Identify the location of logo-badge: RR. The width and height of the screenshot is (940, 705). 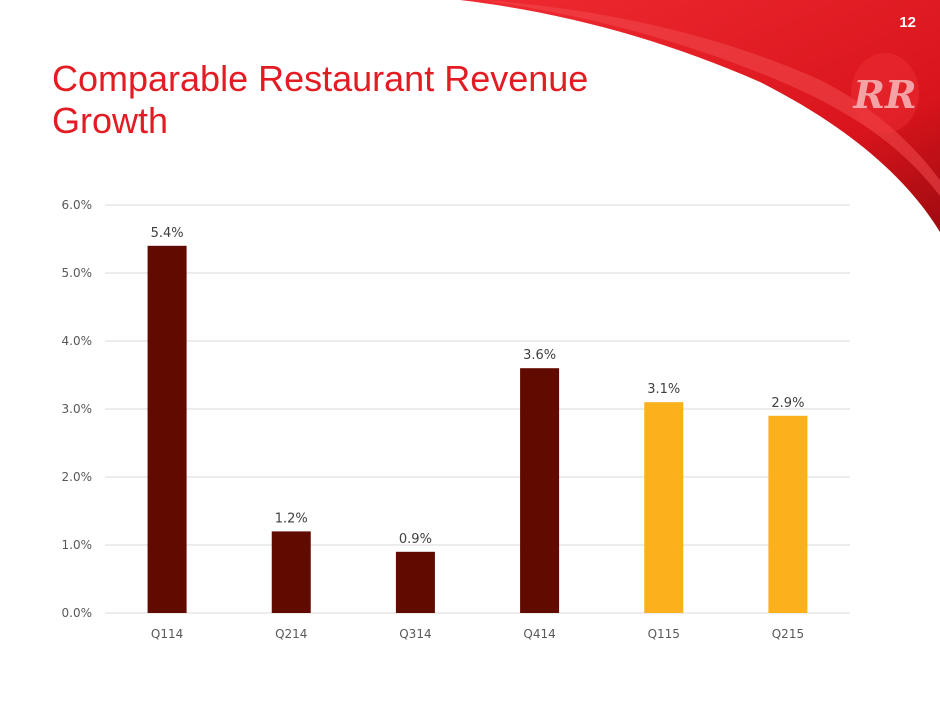
(885, 93).